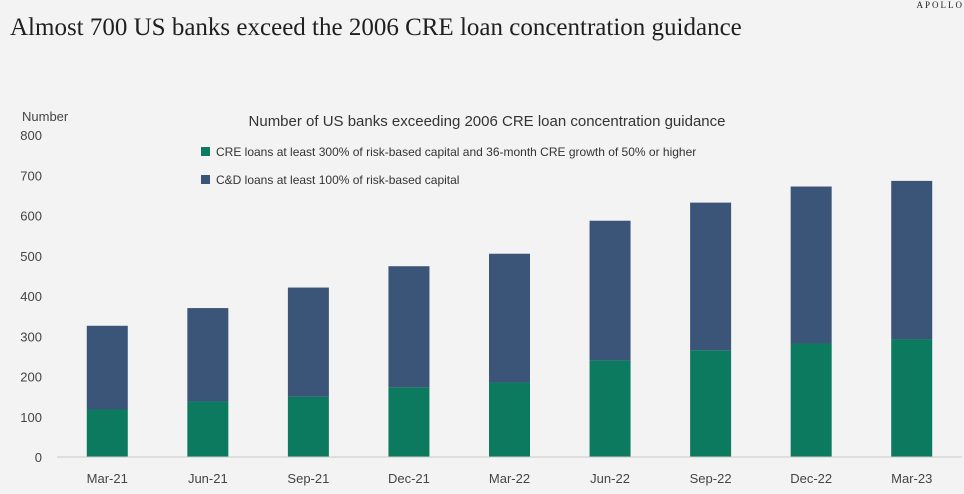 Image resolution: width=964 pixels, height=494 pixels. What do you see at coordinates (31, 135) in the screenshot?
I see `y-tick-label: 800` at bounding box center [31, 135].